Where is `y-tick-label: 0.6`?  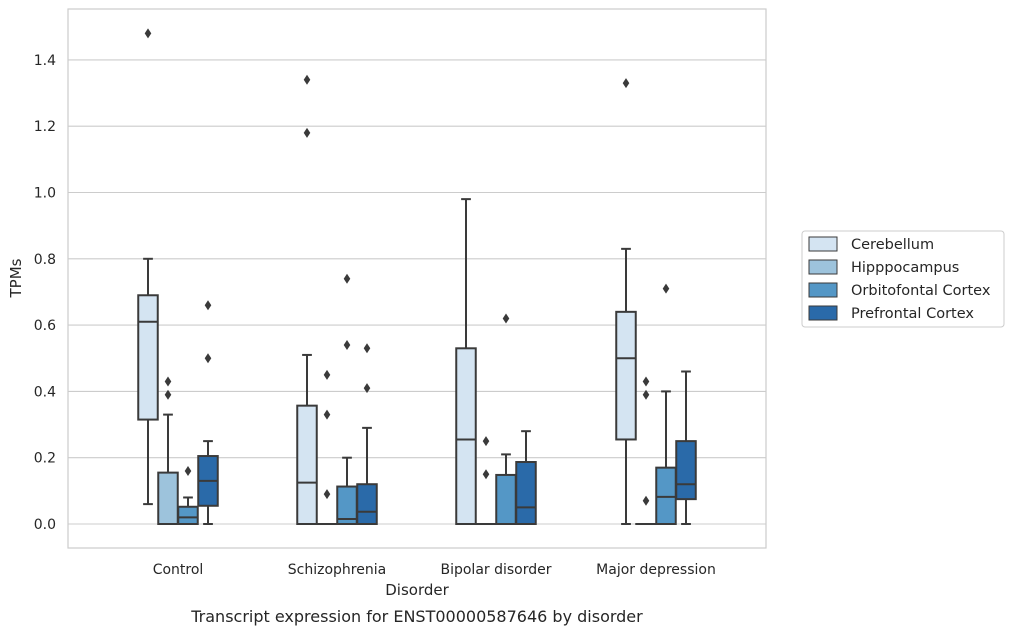 y-tick-label: 0.6 is located at coordinates (45, 326).